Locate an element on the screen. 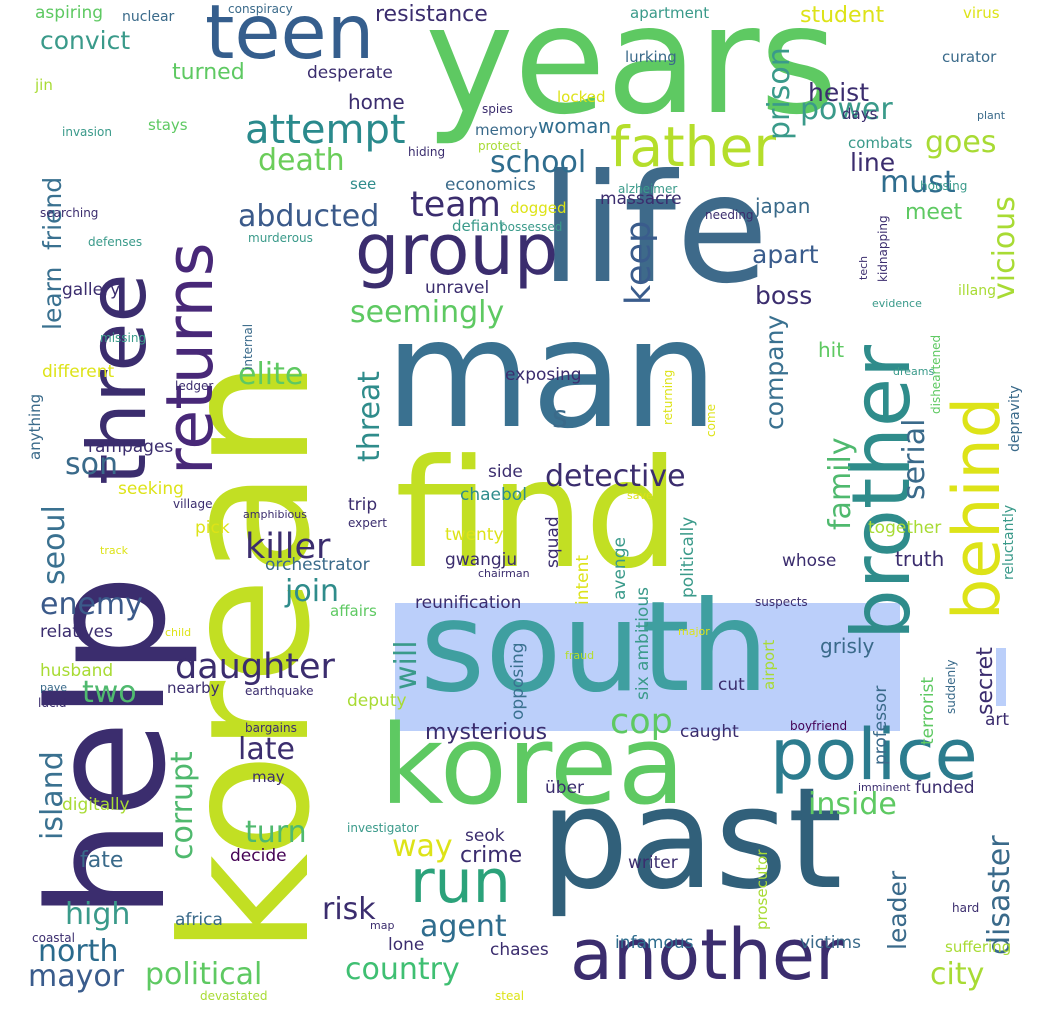 This screenshot has width=1040, height=1024. cloud-word-plant: plant is located at coordinates (991, 115).